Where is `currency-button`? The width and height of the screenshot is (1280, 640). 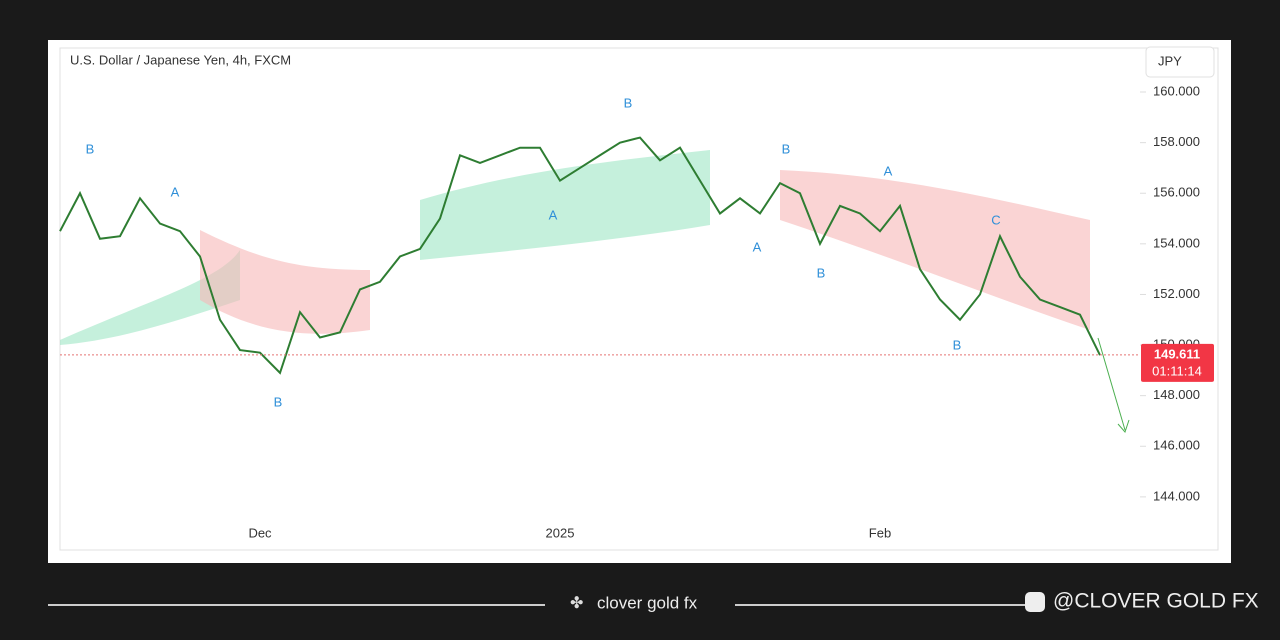
currency-button is located at coordinates (1180, 62).